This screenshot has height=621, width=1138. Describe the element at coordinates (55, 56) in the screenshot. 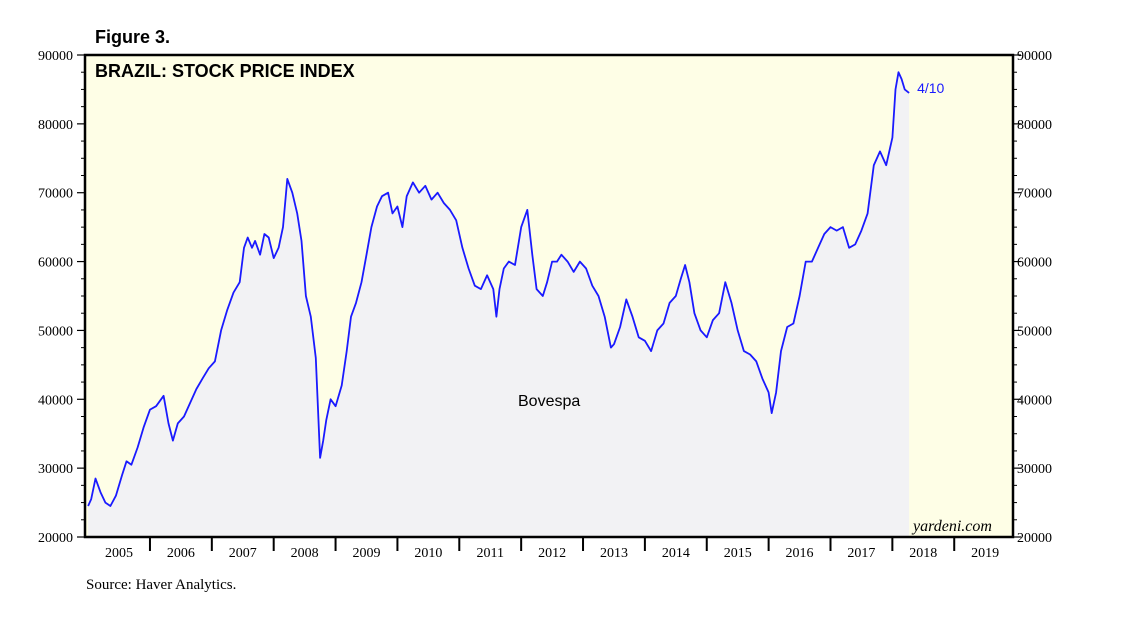

I see `y-tick-label-left: 90000` at that location.